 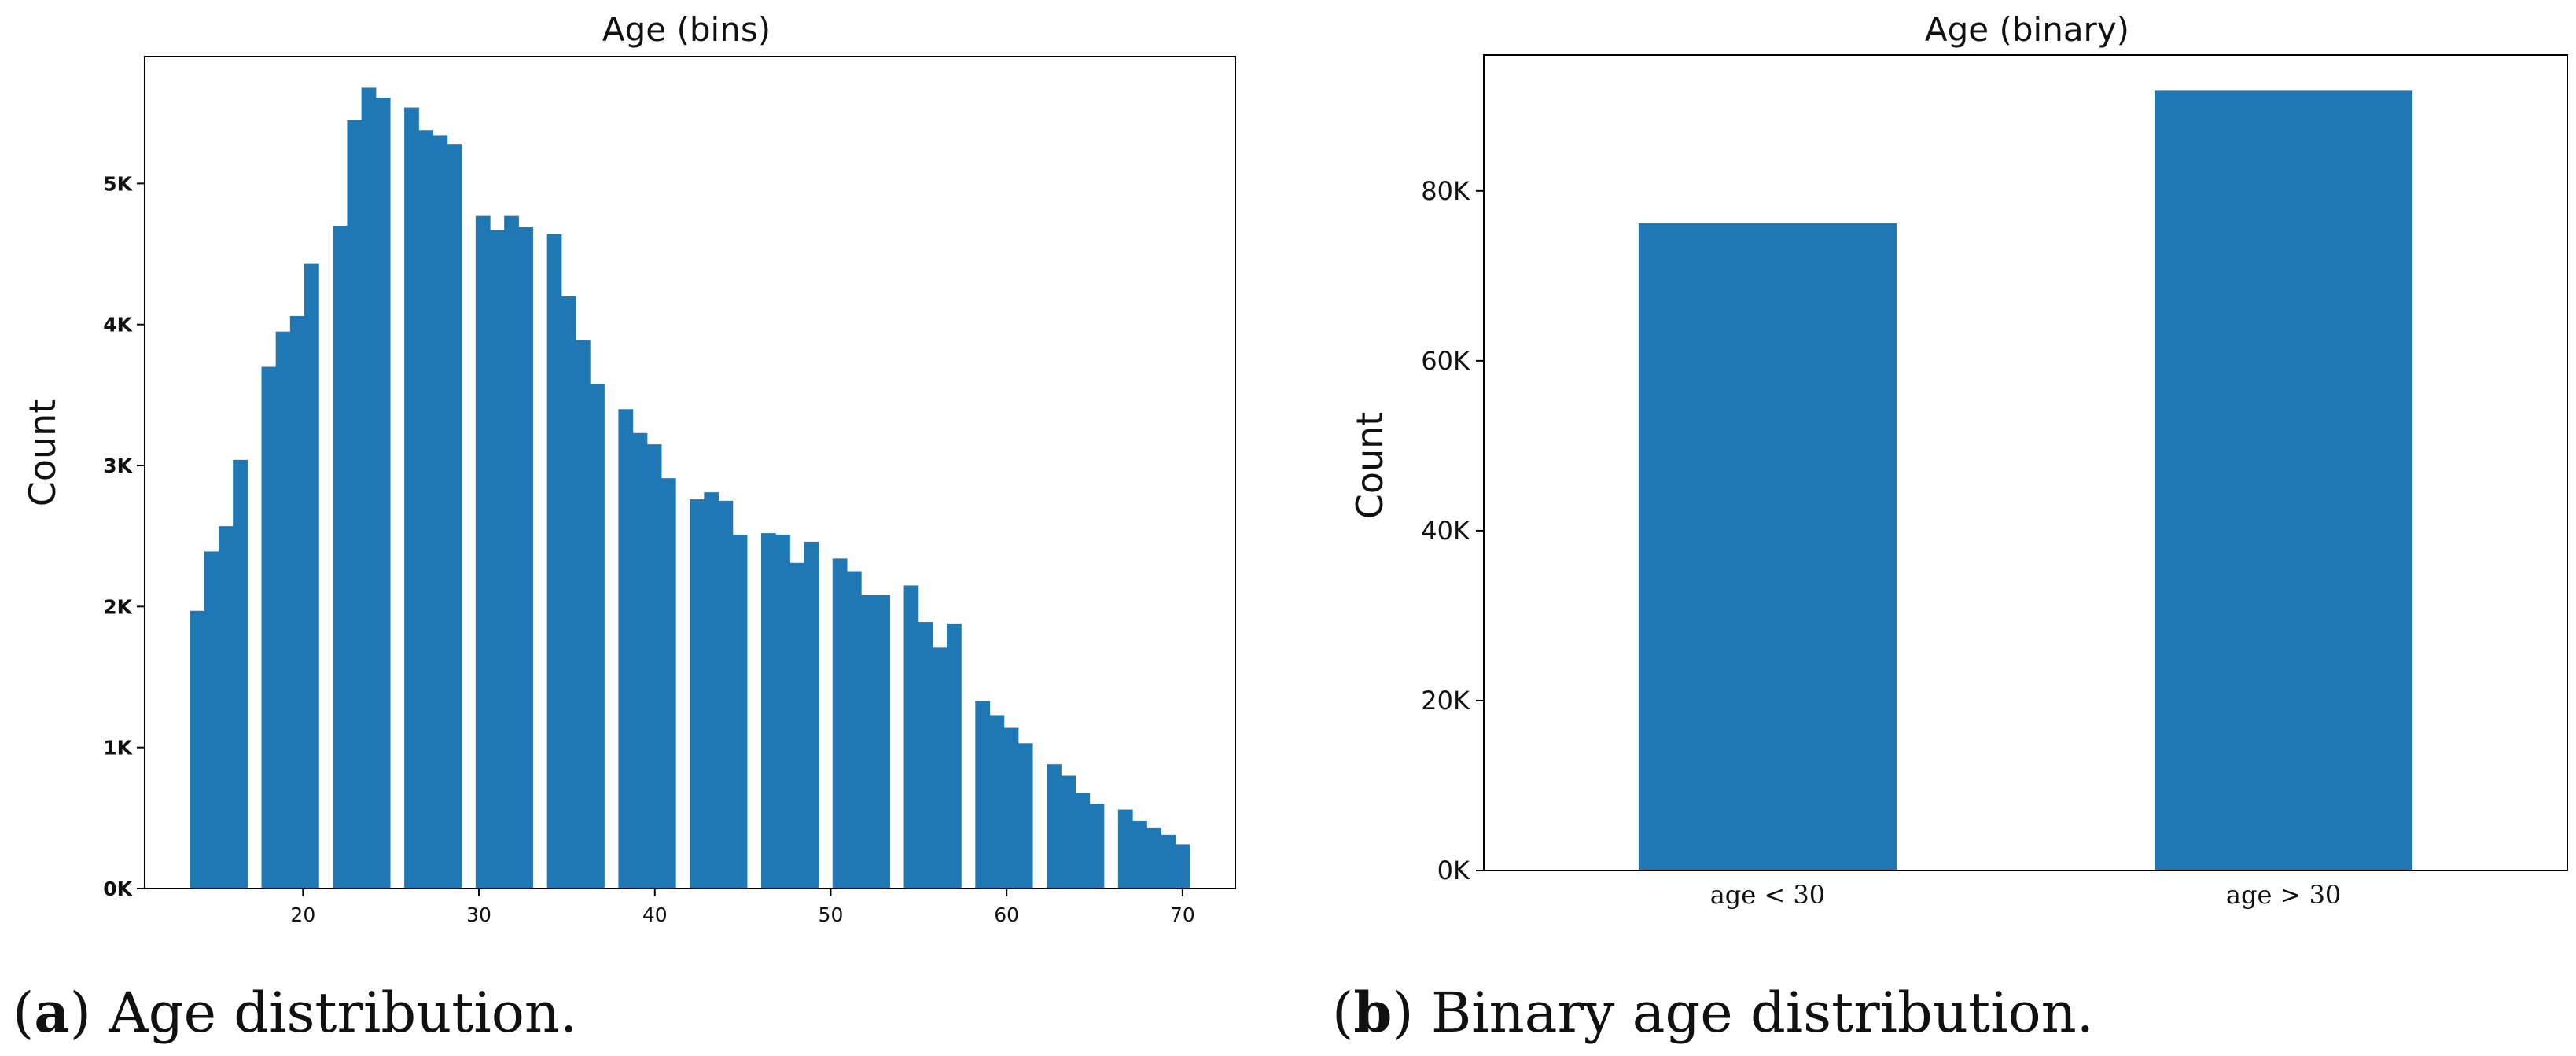 What do you see at coordinates (118, 183) in the screenshot?
I see `ytick-label: 5K` at bounding box center [118, 183].